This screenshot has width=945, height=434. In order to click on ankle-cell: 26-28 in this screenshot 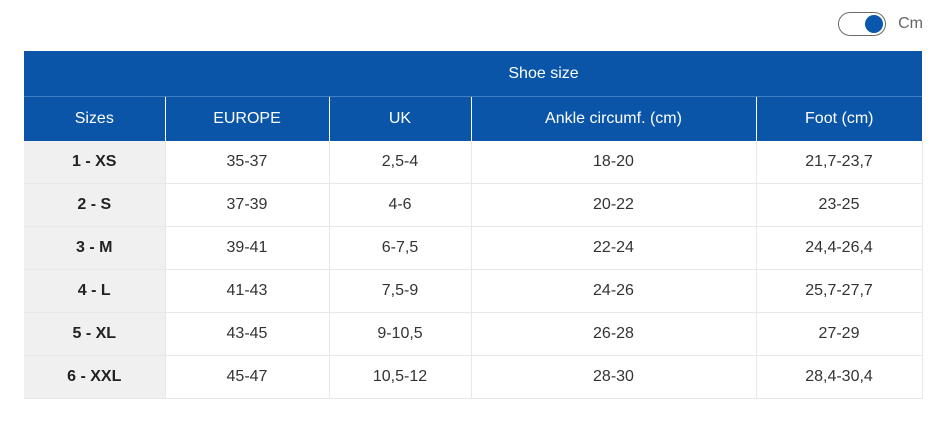, I will do `click(613, 334)`.